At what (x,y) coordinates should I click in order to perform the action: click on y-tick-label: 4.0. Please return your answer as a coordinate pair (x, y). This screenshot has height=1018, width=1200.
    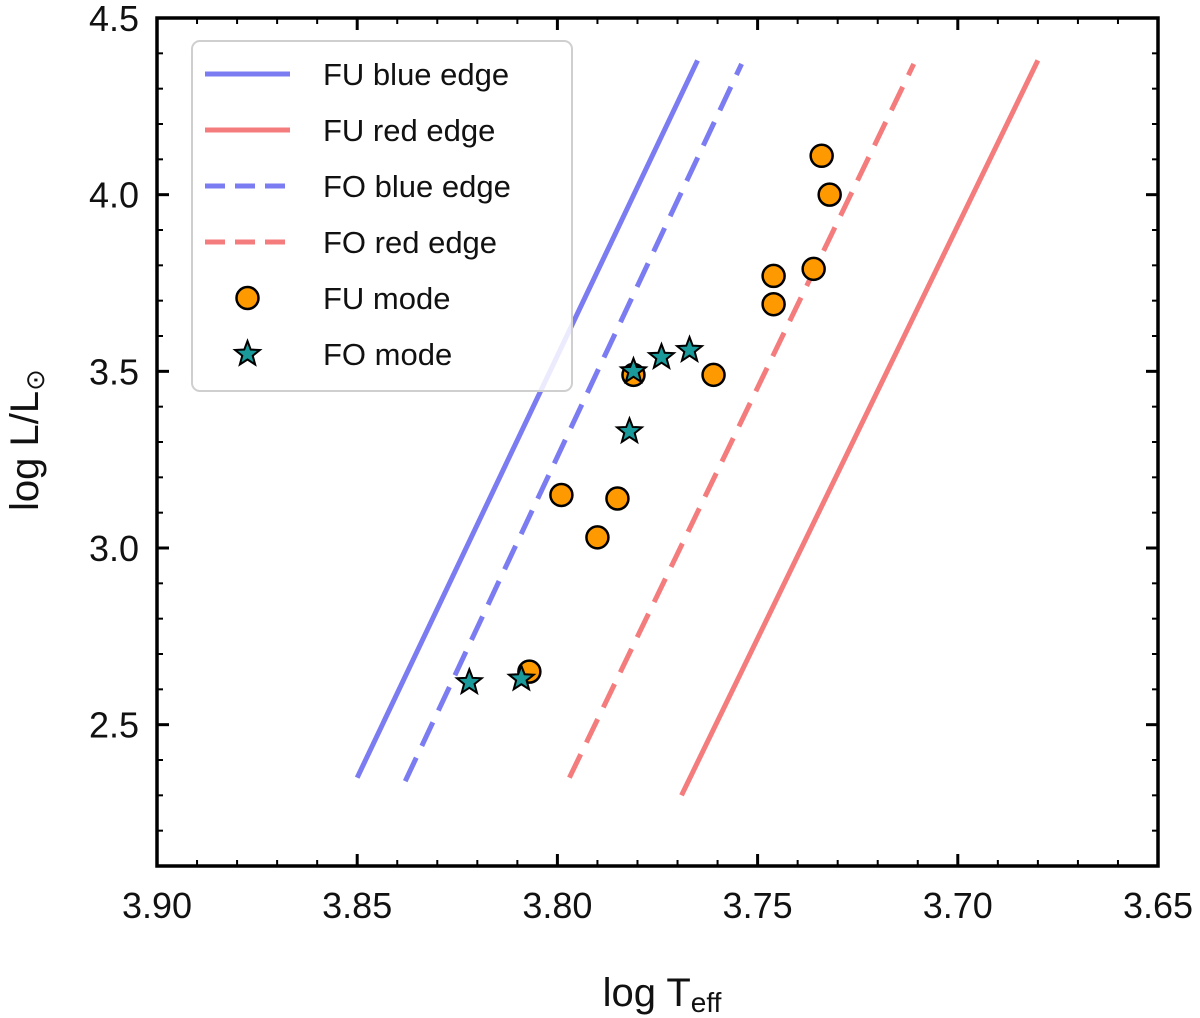
    Looking at the image, I should click on (114, 195).